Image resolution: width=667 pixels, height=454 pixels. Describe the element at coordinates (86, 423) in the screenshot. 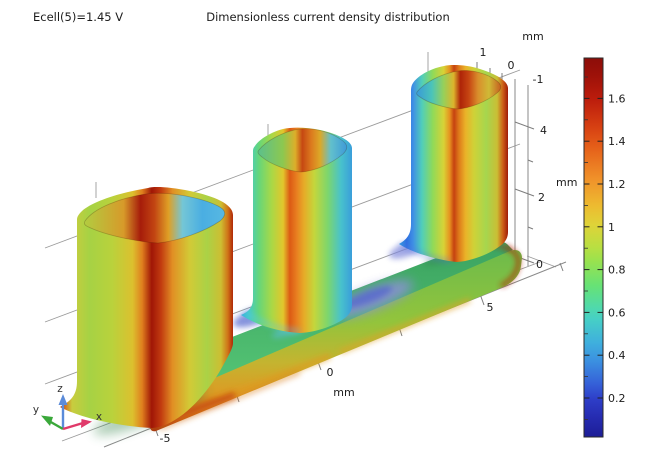

I see `x-arrowhead-icon` at that location.